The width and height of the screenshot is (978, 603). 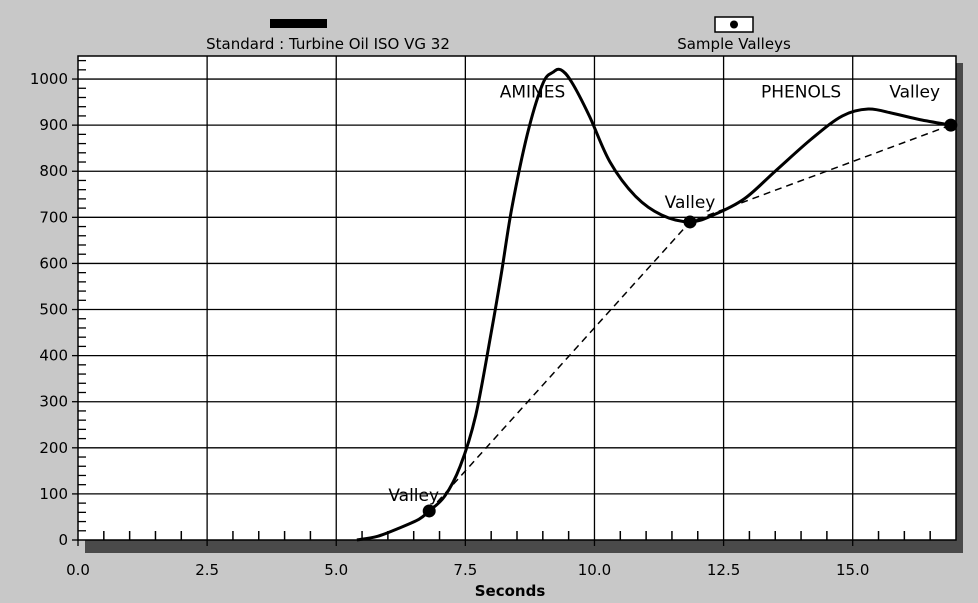 I want to click on y-tick-label-0: 0, so click(x=63, y=540).